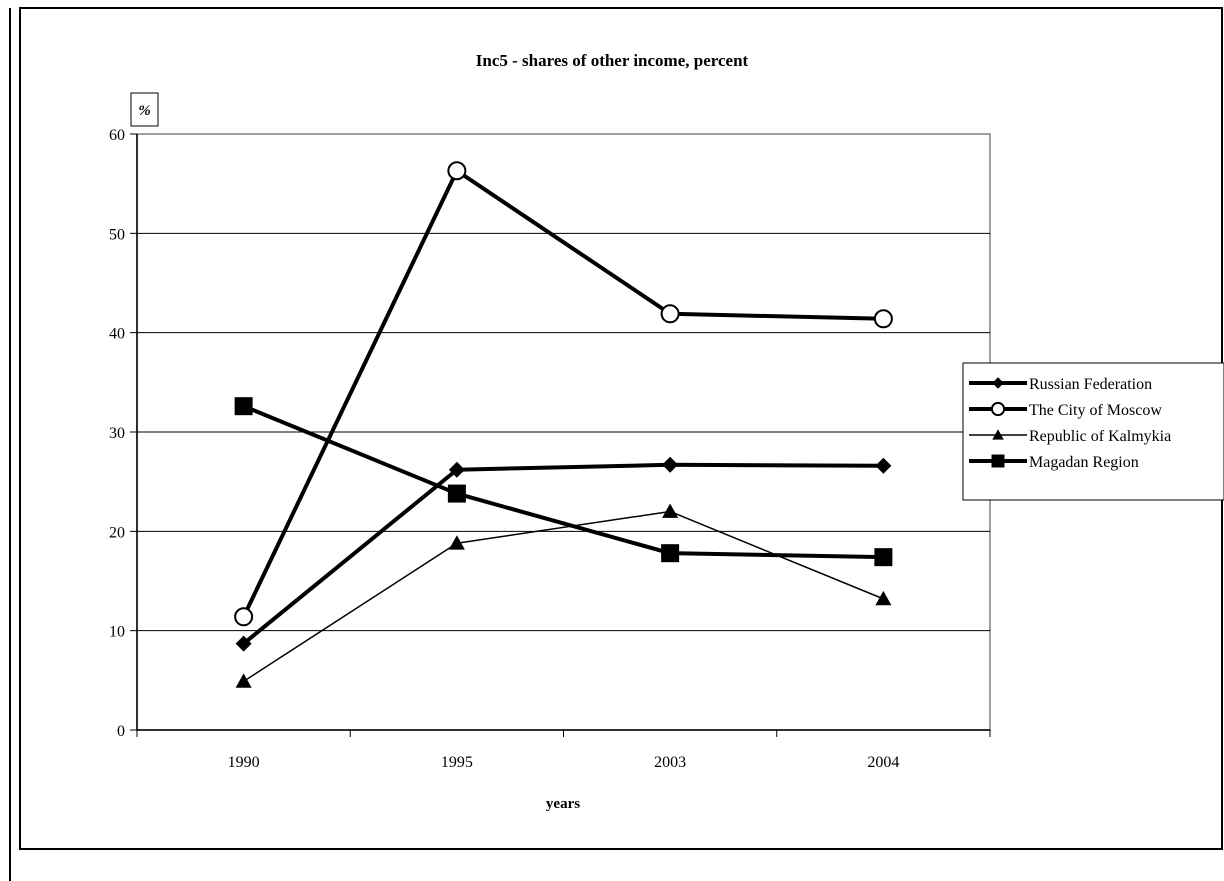 This screenshot has width=1224, height=881. I want to click on xlabel: years, so click(563, 804).